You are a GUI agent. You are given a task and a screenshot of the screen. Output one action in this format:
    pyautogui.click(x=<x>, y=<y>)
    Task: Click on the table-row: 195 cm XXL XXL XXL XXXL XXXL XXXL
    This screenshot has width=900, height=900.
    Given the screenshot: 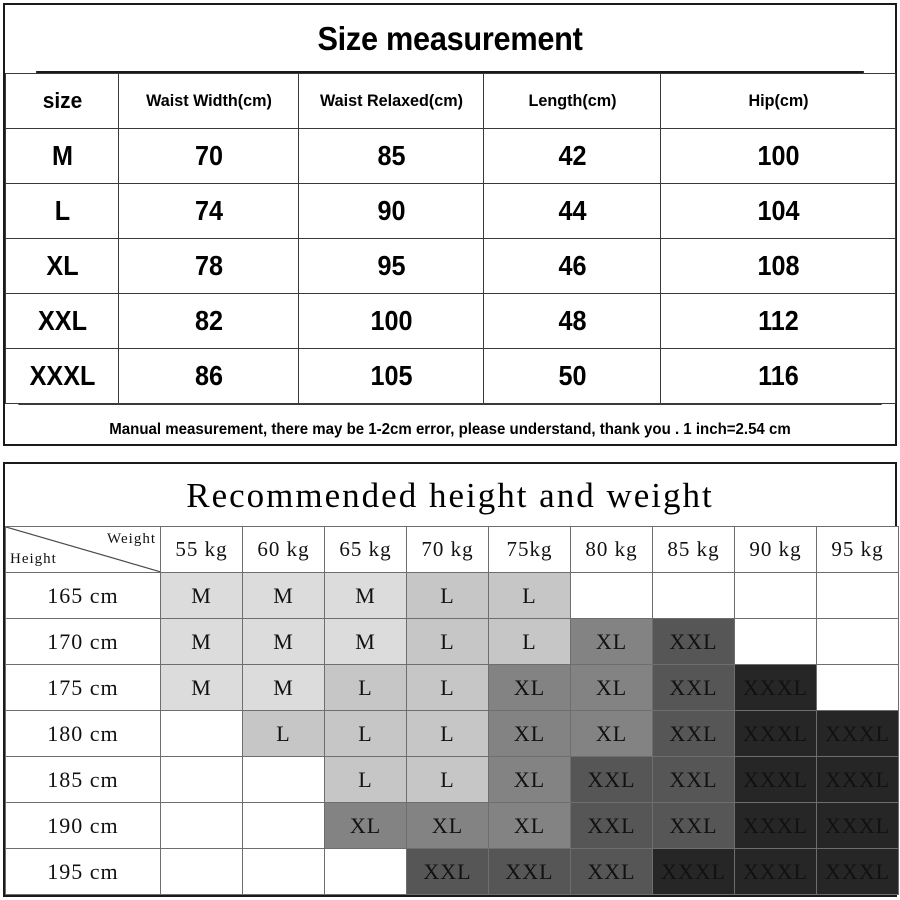 What is the action you would take?
    pyautogui.click(x=452, y=871)
    